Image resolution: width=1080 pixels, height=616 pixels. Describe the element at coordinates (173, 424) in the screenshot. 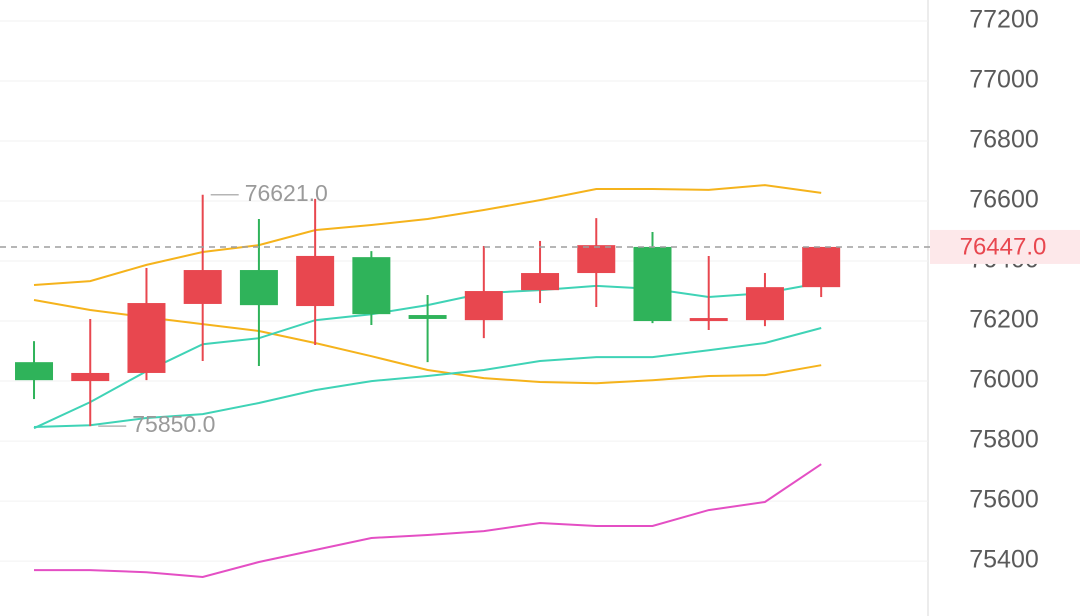

I see `annotation-label: 75850.0` at that location.